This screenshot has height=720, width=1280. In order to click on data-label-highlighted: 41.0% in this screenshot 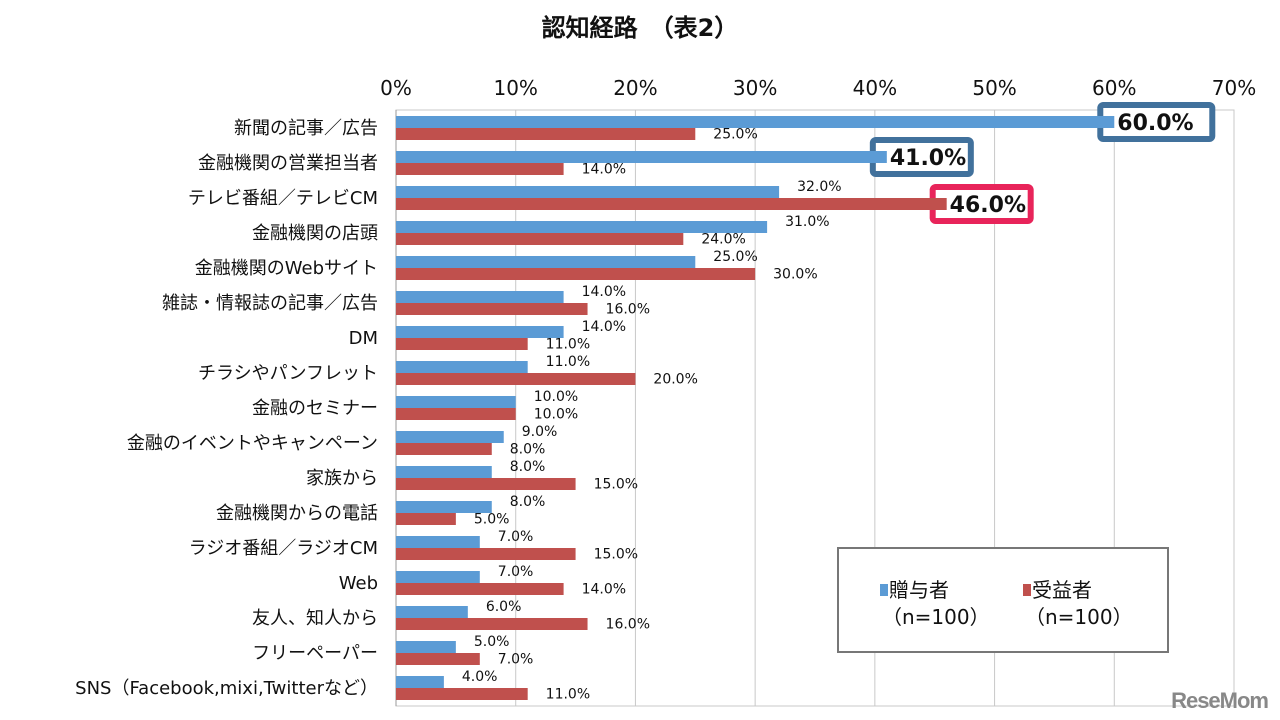, I will do `click(928, 158)`.